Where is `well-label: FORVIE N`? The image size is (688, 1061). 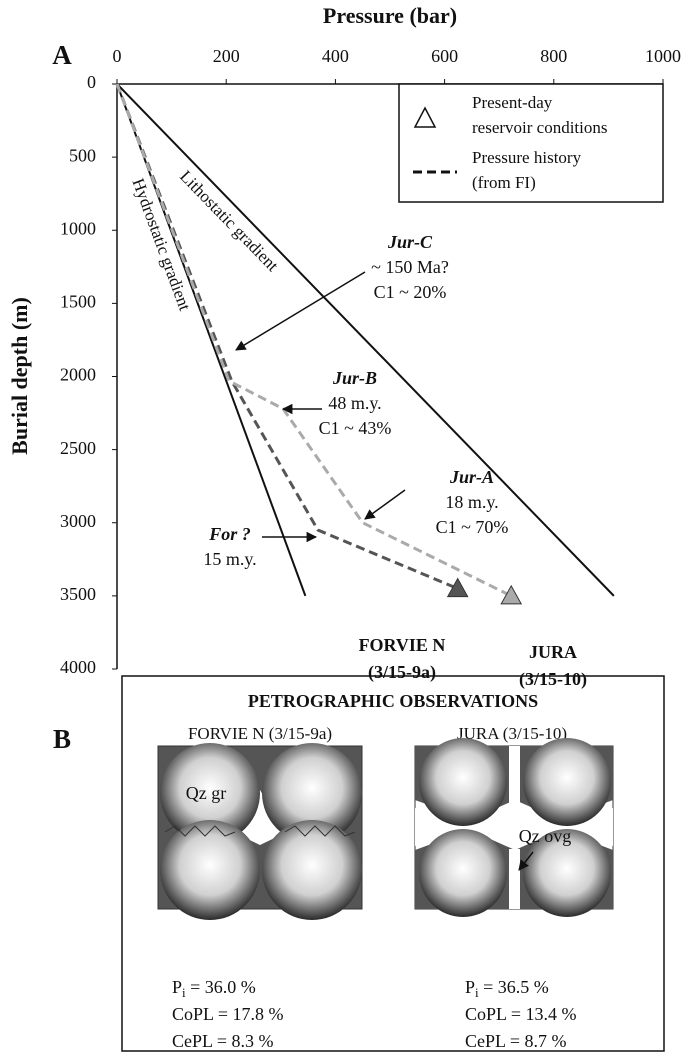 well-label: FORVIE N is located at coordinates (402, 645).